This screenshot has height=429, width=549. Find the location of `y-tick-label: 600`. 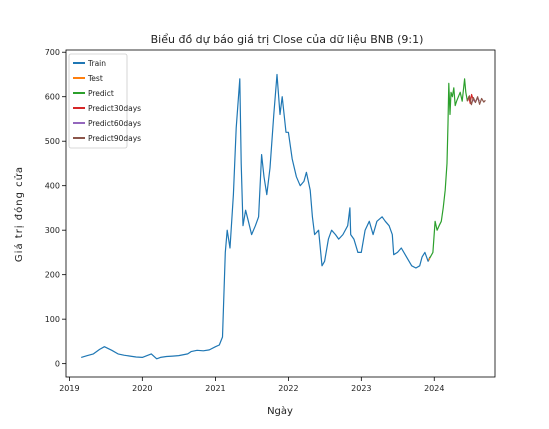

y-tick-label: 600 is located at coordinates (52, 97).